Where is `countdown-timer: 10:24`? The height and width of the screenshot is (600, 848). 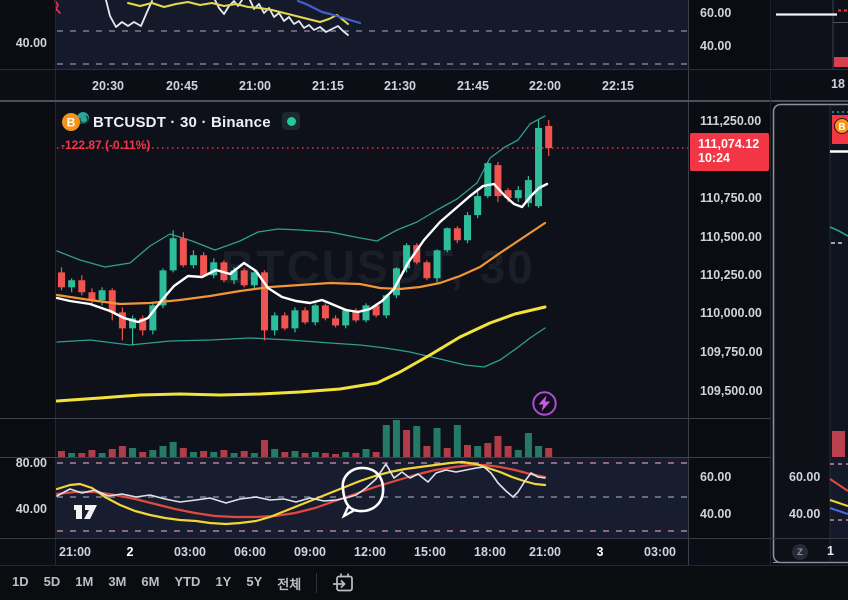
countdown-timer: 10:24 is located at coordinates (714, 158).